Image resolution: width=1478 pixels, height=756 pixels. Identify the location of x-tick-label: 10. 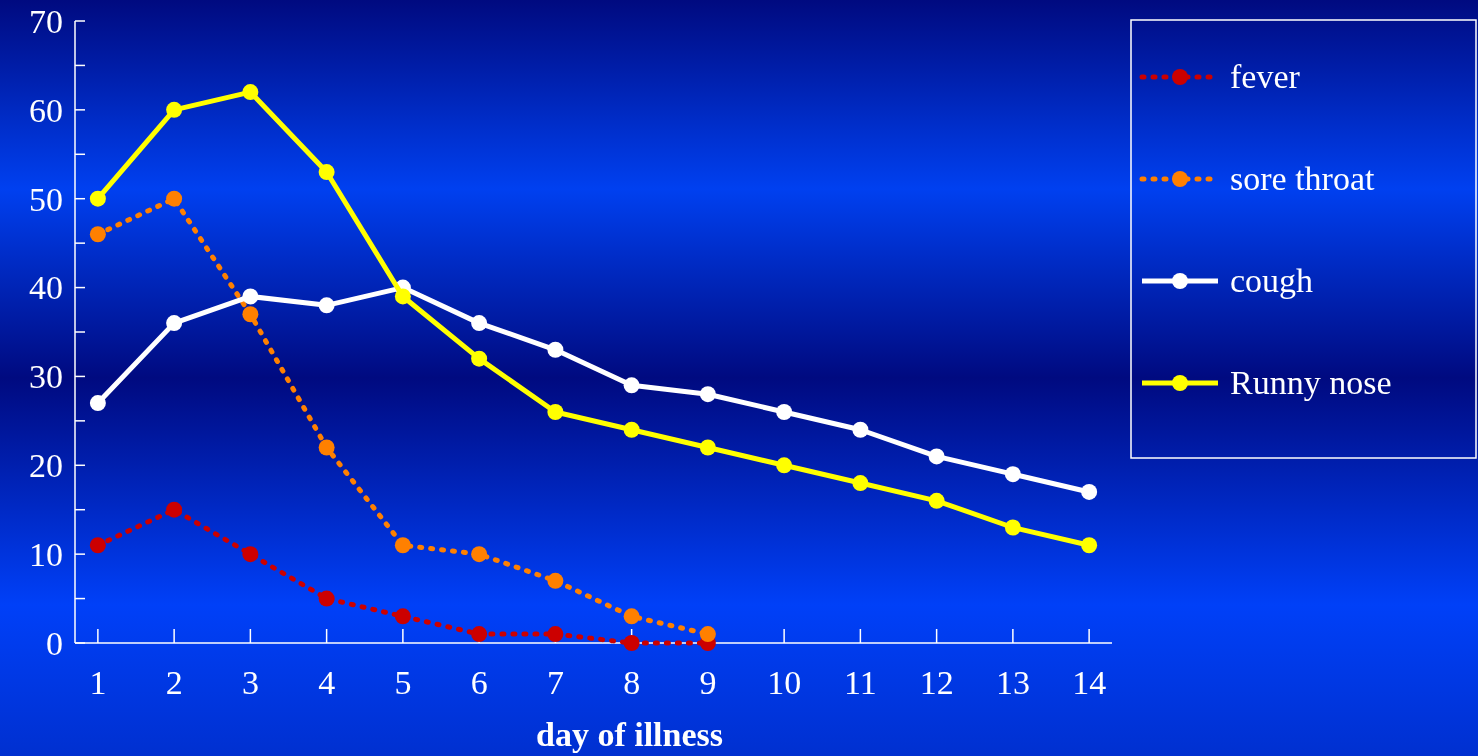
(784, 682).